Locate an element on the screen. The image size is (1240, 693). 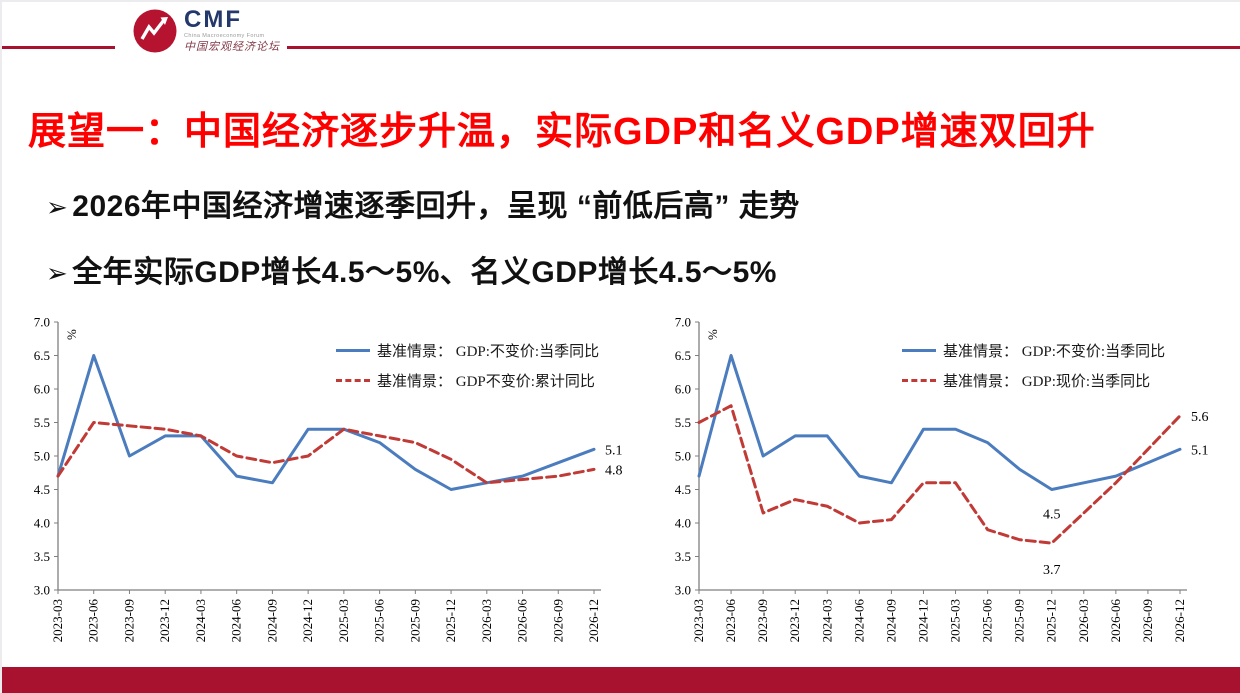
cmf-logo: CMF China Macroeconomy Forum 中国宏观经济论坛 is located at coordinates (206, 31).